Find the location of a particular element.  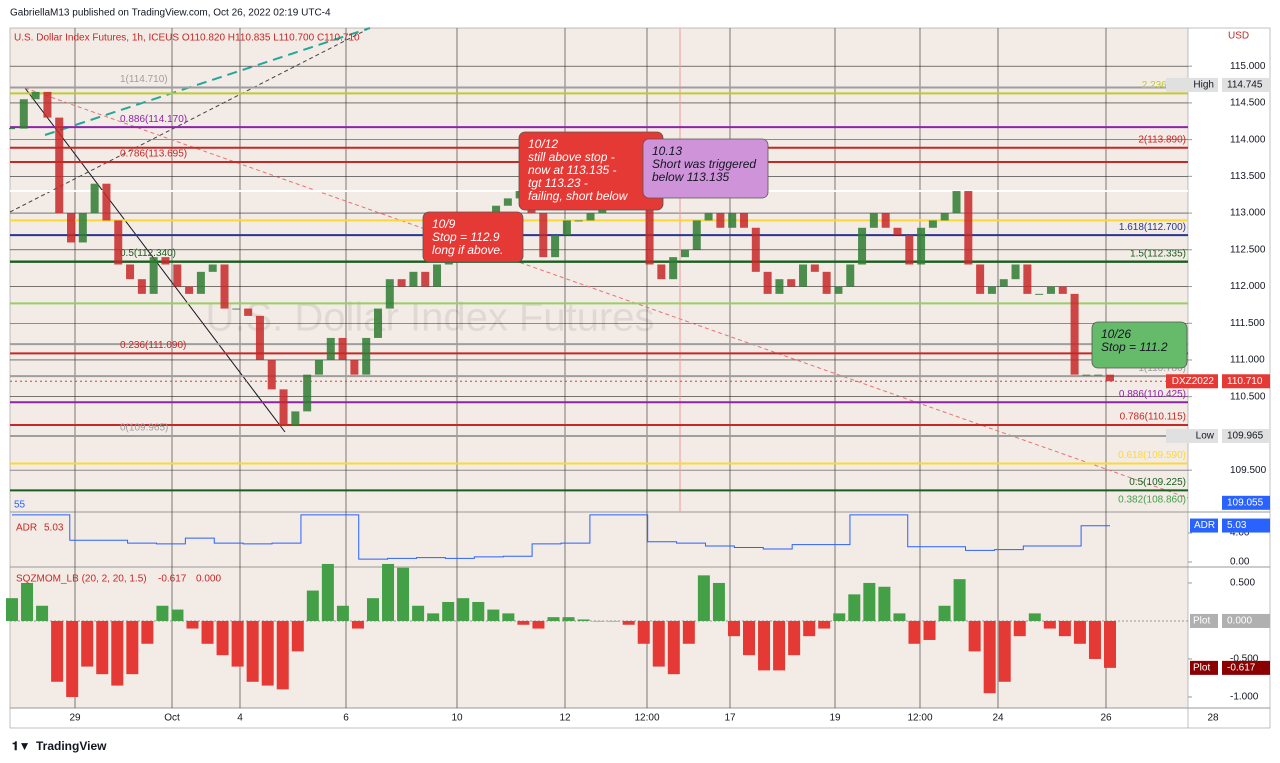

callout-text: failing, short below is located at coordinates (578, 196).